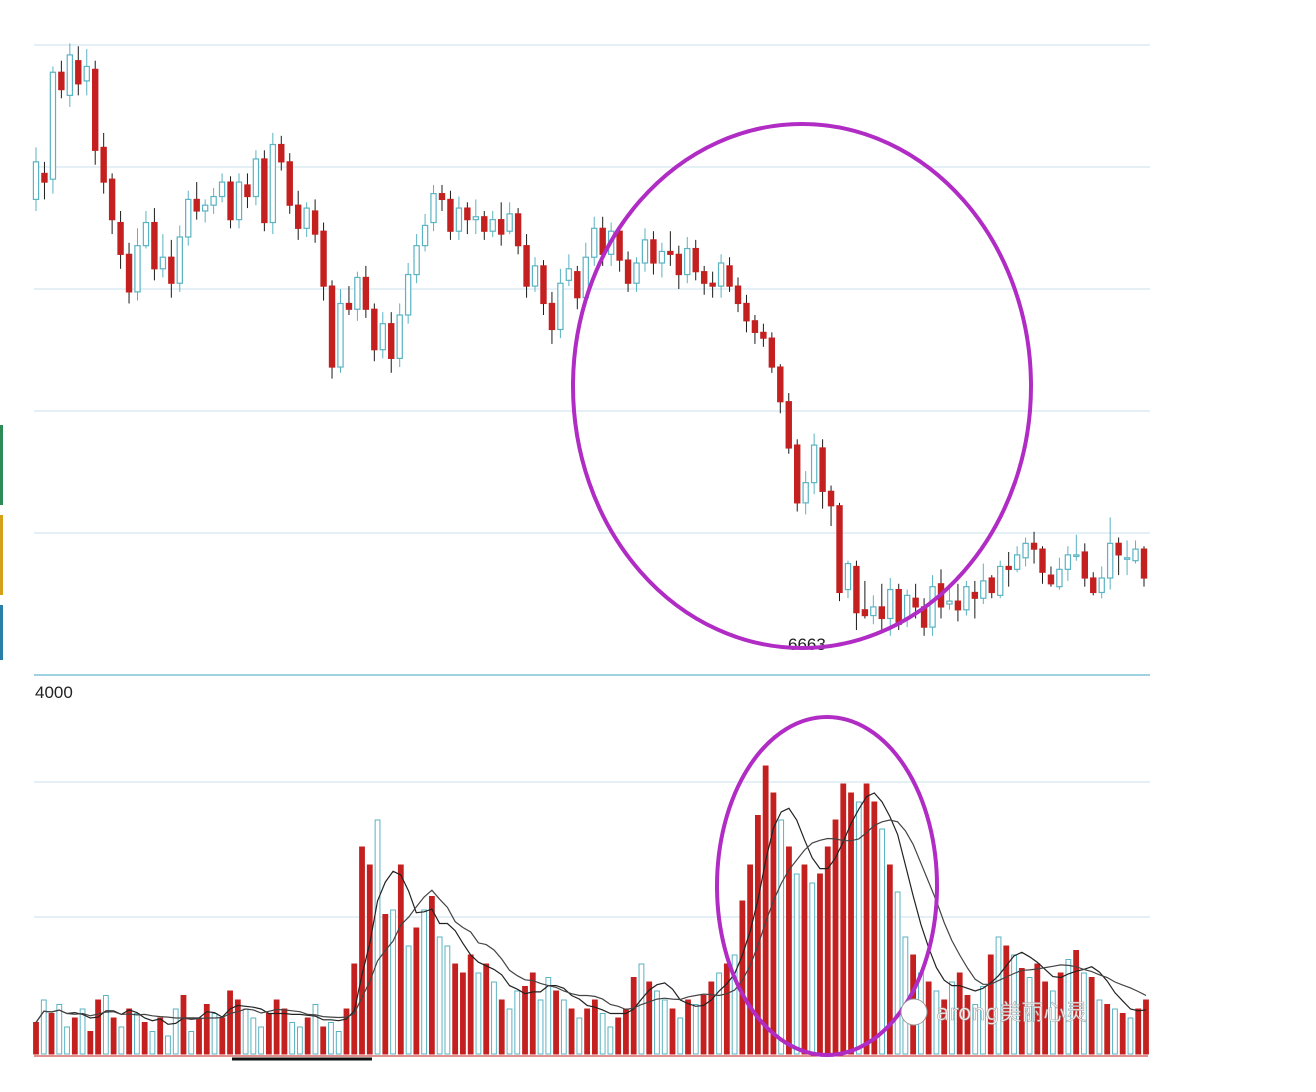 The image size is (1316, 1092). What do you see at coordinates (592, 849) in the screenshot?
I see `volume-grid` at bounding box center [592, 849].